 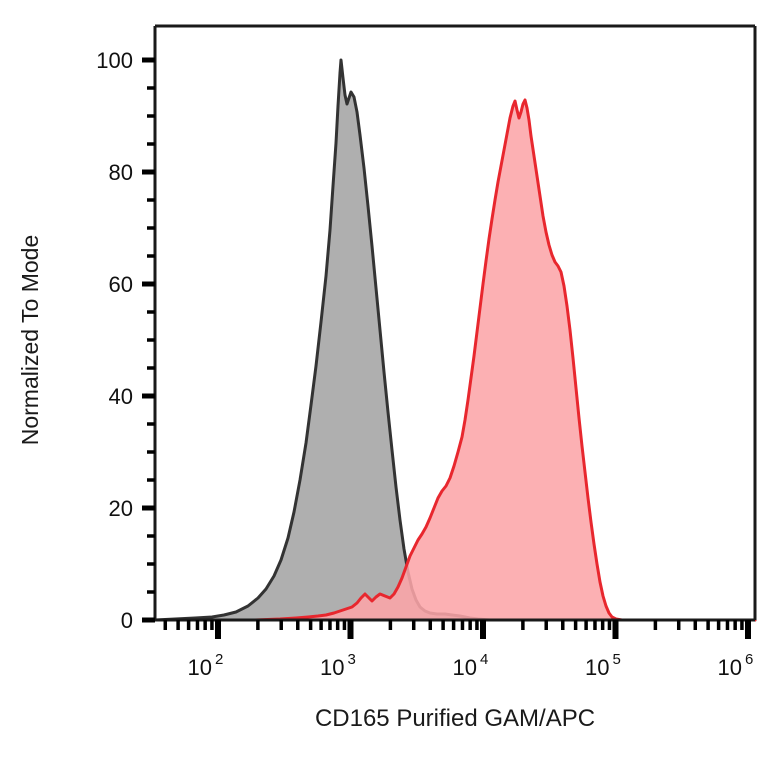 I want to click on x-tick-exponent: 2, so click(x=219, y=659).